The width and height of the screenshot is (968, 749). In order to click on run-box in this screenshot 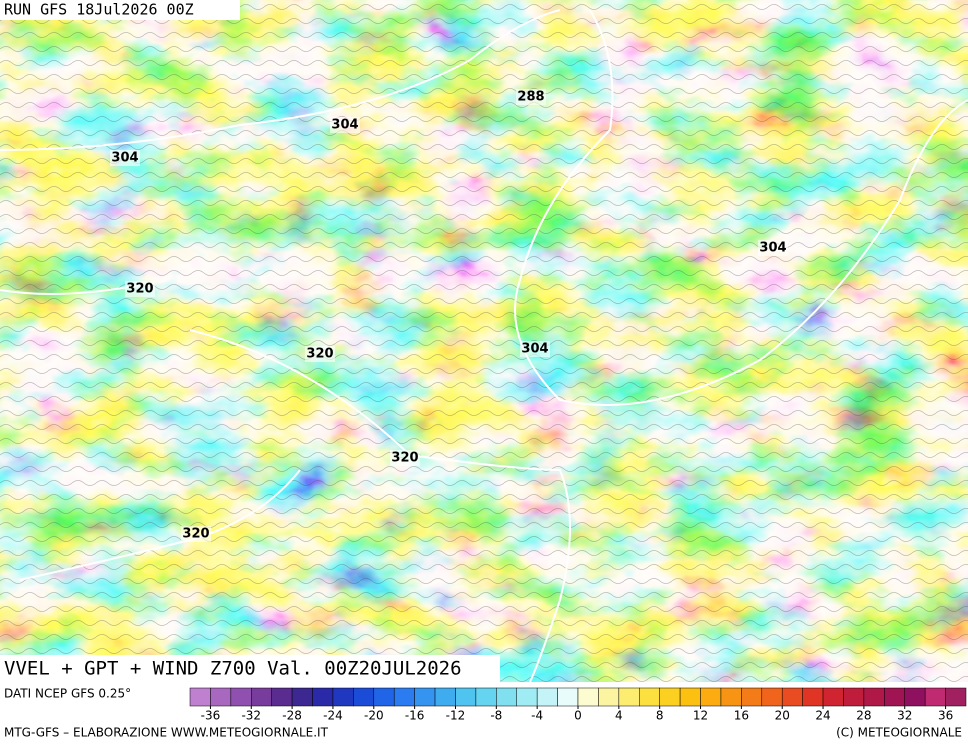, I will do `click(120, 10)`.